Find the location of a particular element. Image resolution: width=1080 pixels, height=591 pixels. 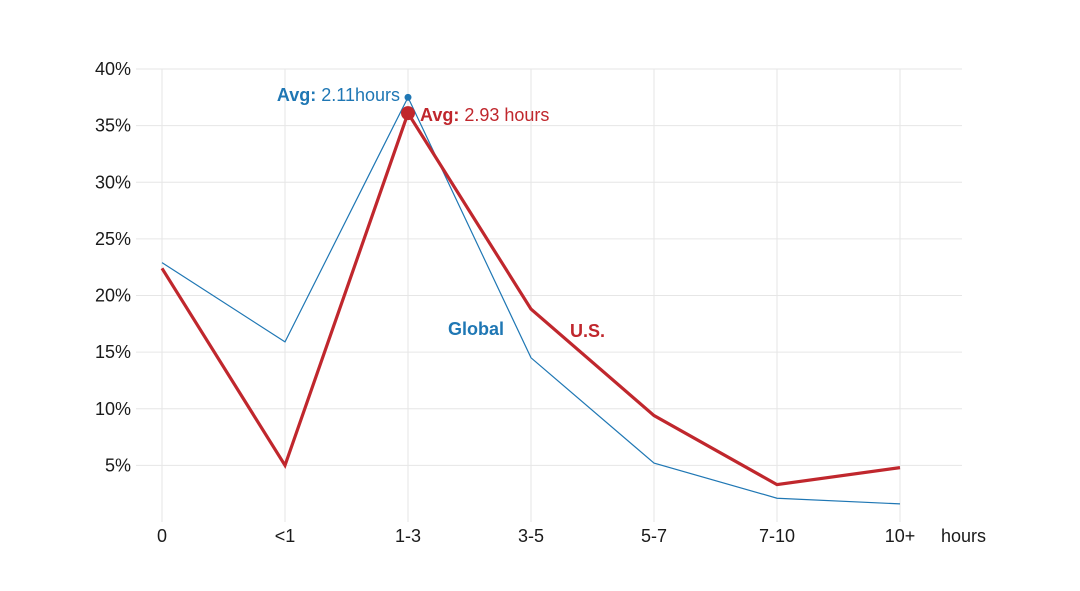

global-avg-annotation: Avg: 2.11hours is located at coordinates (338, 95).